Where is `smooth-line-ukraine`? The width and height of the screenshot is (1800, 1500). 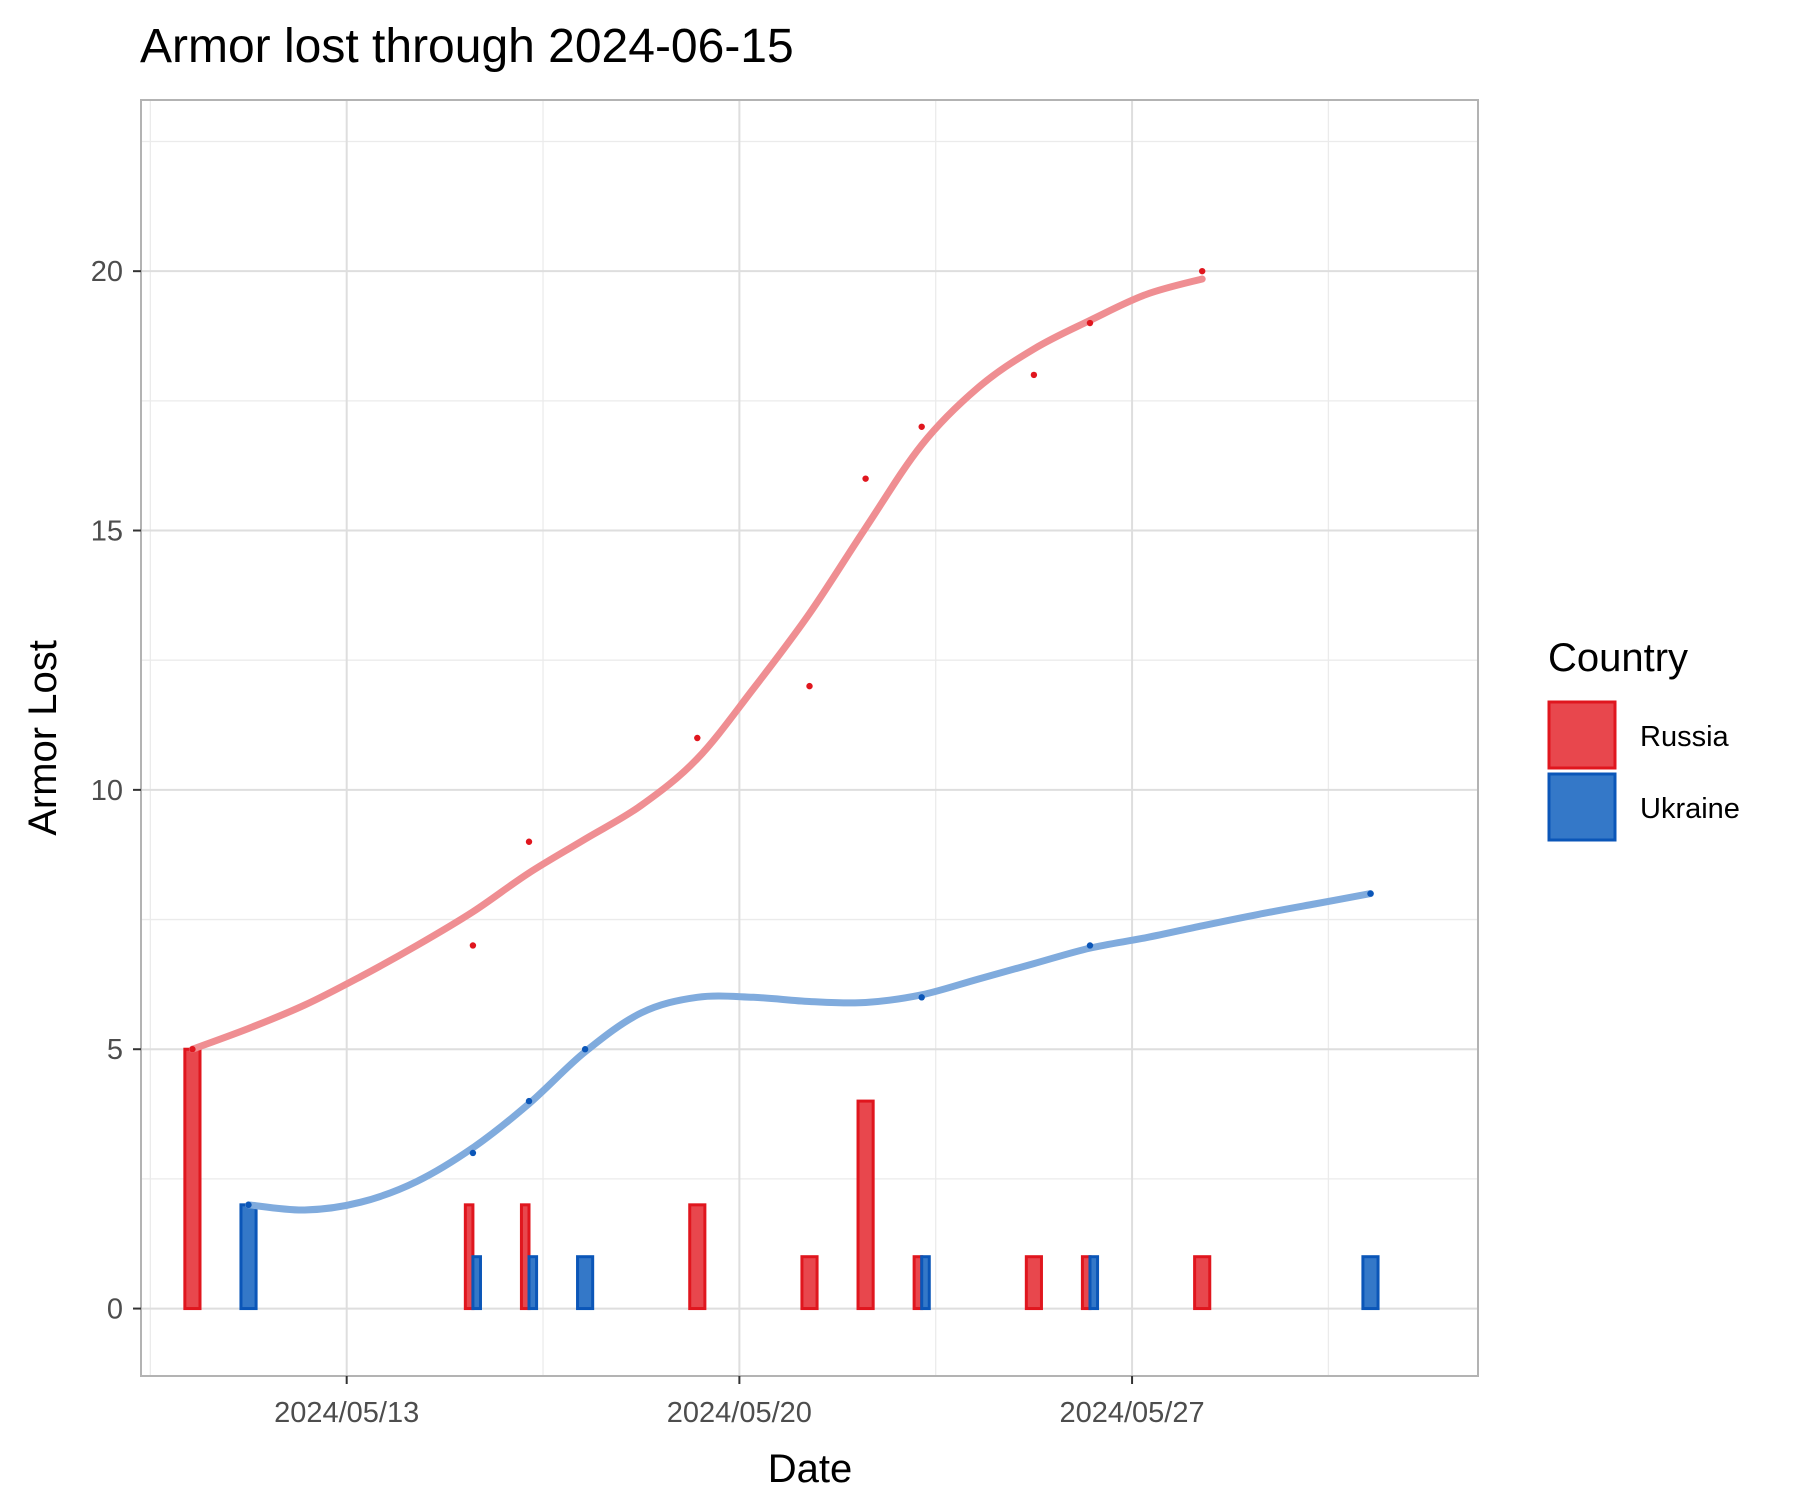 smooth-line-ukraine is located at coordinates (809, 1052).